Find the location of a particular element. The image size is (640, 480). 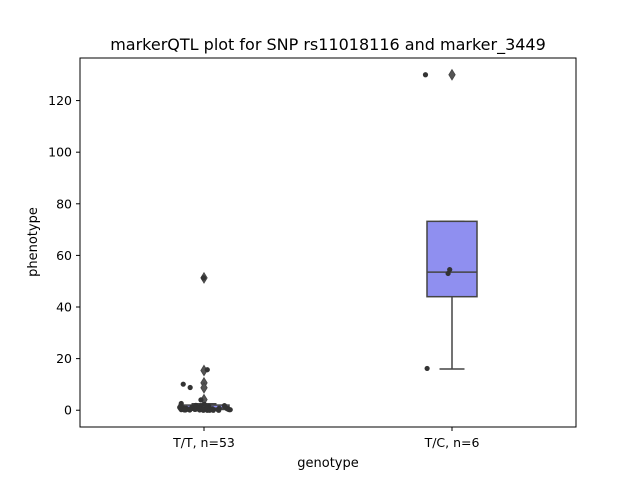

x-tick-label-0: T/T, n=53 is located at coordinates (203, 442).